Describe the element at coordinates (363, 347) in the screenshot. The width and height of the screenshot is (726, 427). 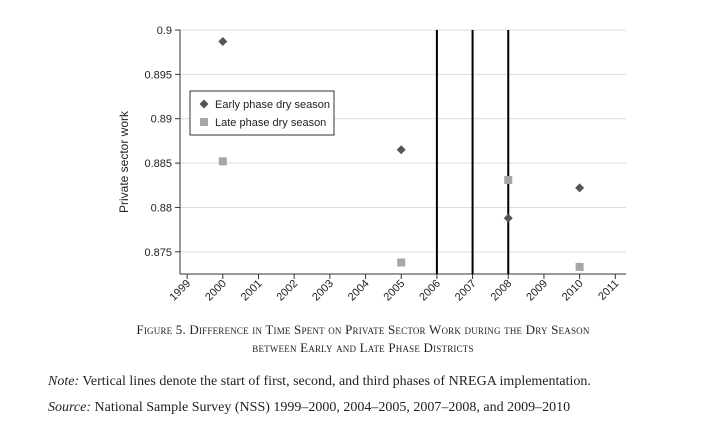
I see `figure-caption-line2: between Early and Late Phase Districts` at that location.